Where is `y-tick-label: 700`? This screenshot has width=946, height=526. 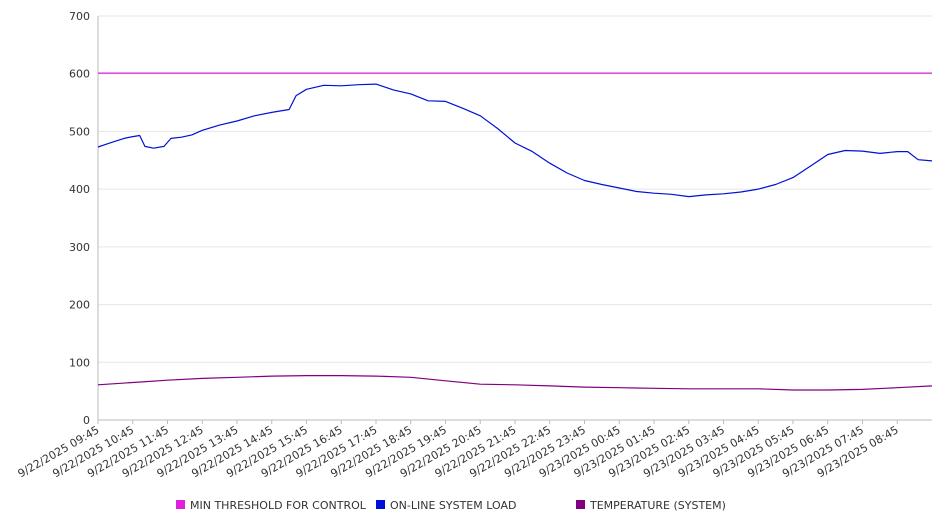 y-tick-label: 700 is located at coordinates (79, 16).